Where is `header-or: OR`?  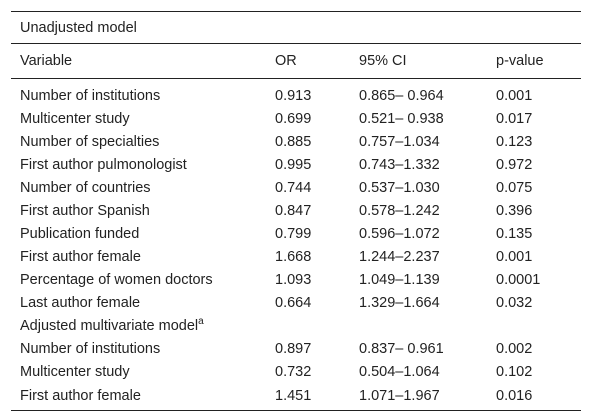 header-or: OR is located at coordinates (308, 61).